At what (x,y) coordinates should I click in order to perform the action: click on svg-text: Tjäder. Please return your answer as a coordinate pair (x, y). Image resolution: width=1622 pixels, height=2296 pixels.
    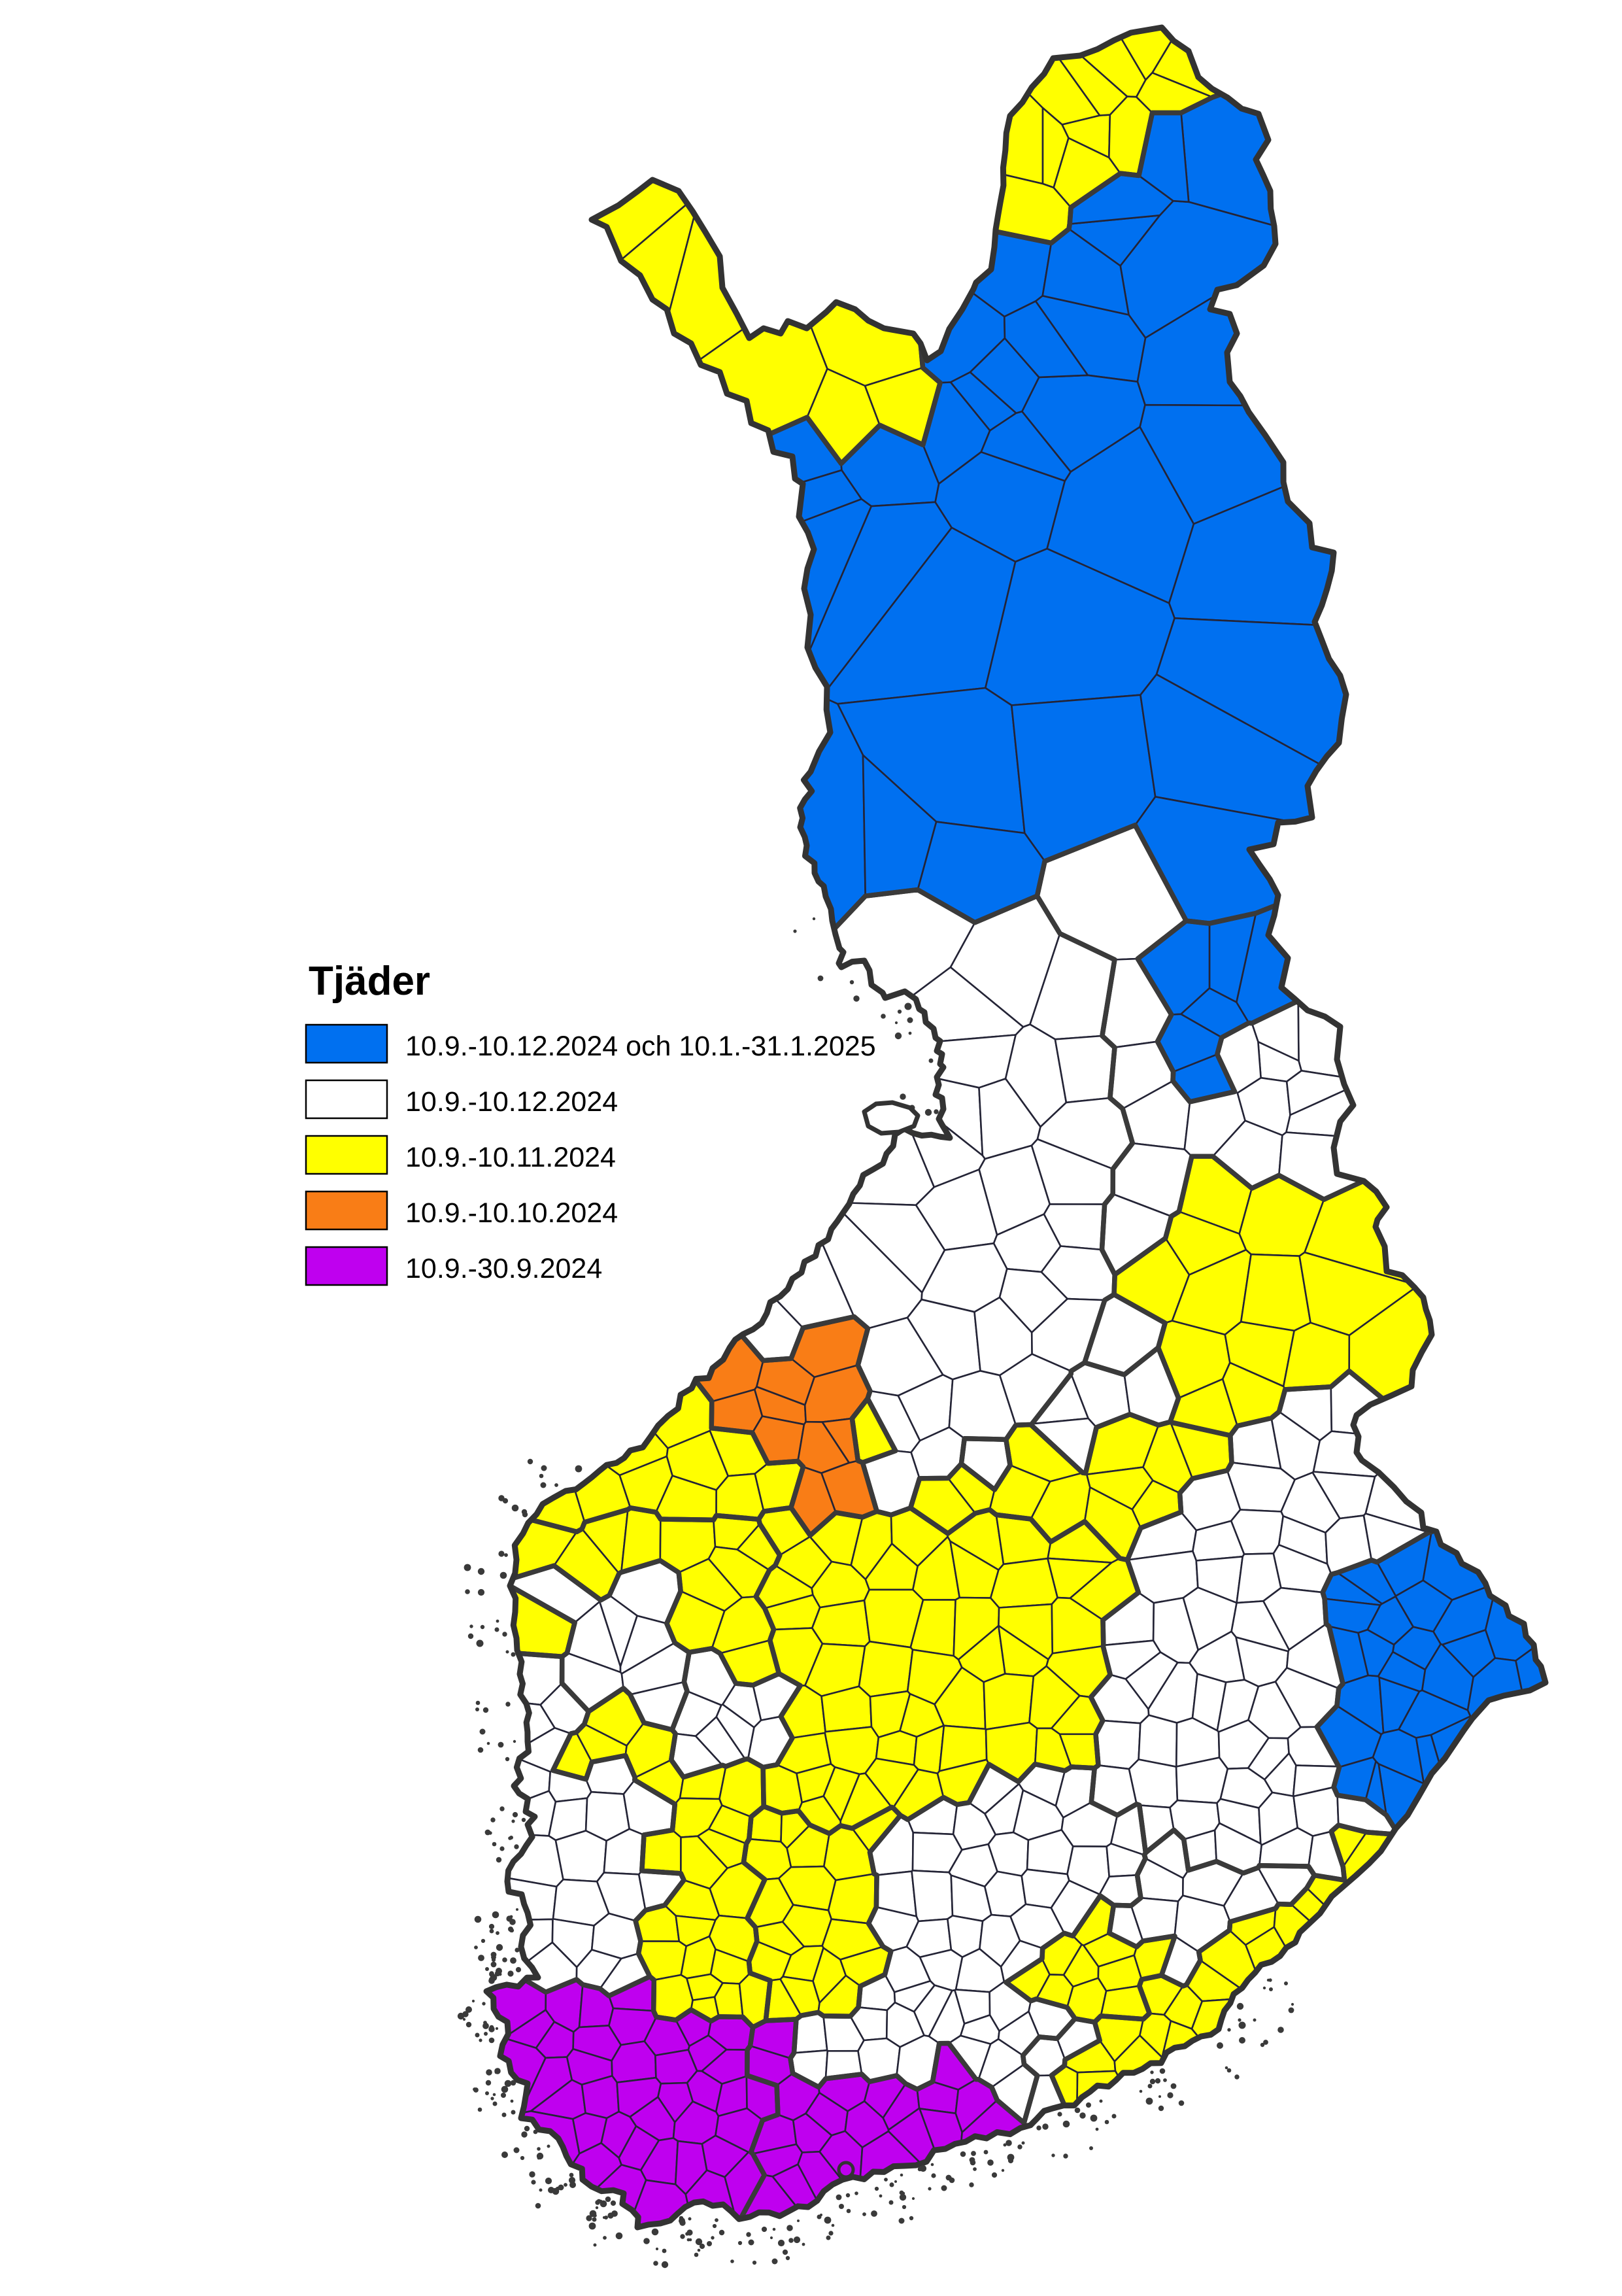
    Looking at the image, I should click on (369, 981).